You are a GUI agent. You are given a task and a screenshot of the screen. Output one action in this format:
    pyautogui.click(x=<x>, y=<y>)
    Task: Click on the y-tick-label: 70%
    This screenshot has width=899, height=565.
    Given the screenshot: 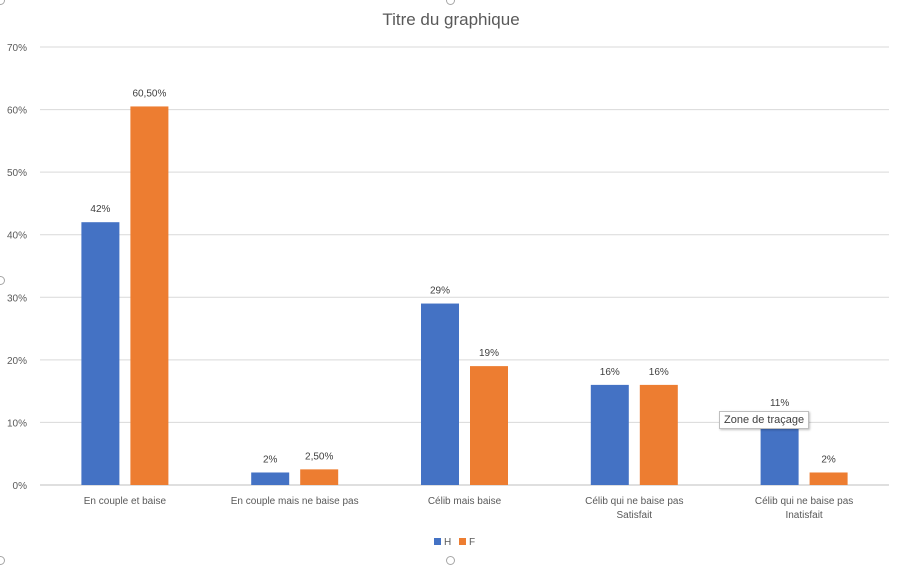 What is the action you would take?
    pyautogui.click(x=17, y=48)
    